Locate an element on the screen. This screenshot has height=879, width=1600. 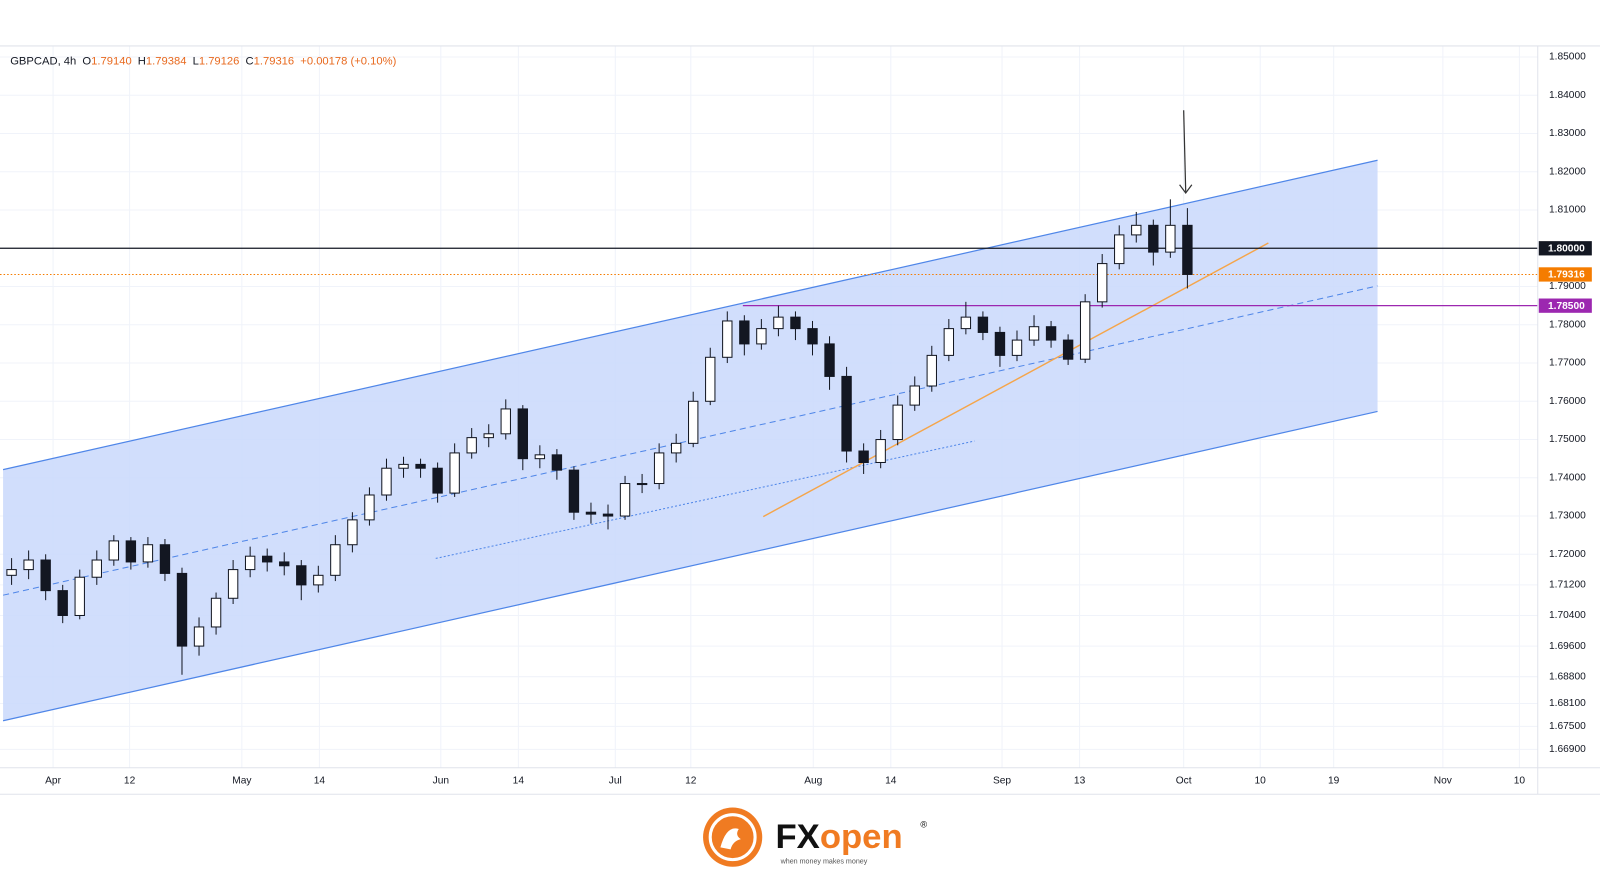
y-tick-label: 1.78000 is located at coordinates (1567, 324).